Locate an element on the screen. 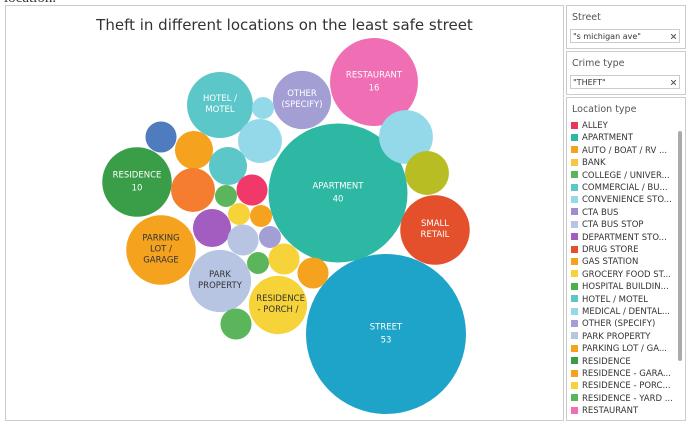  legend-item: RESIDENCE is located at coordinates (601, 362).